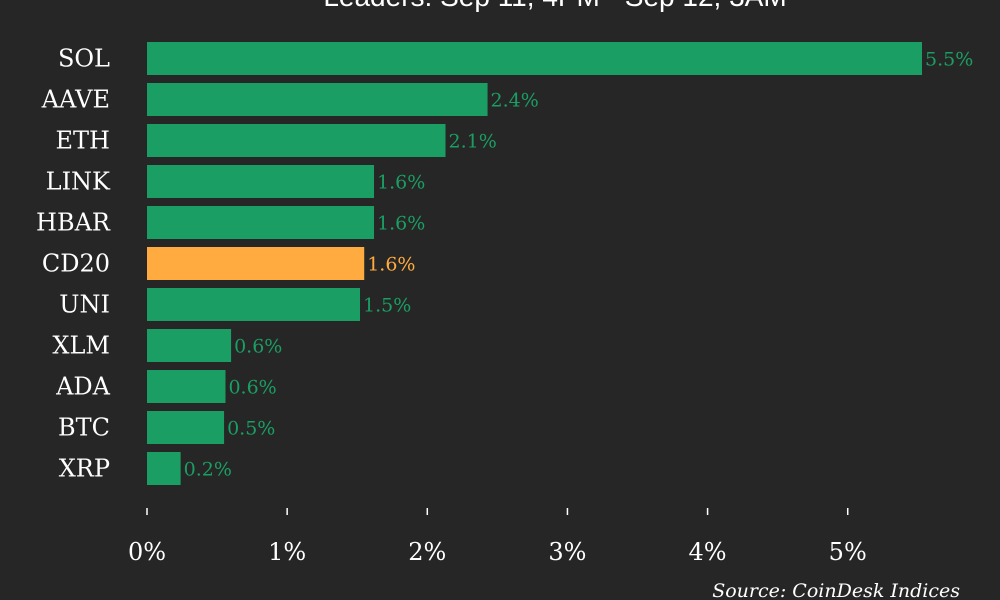 The image size is (1000, 600). What do you see at coordinates (708, 552) in the screenshot?
I see `x-tick-label-4: 4%` at bounding box center [708, 552].